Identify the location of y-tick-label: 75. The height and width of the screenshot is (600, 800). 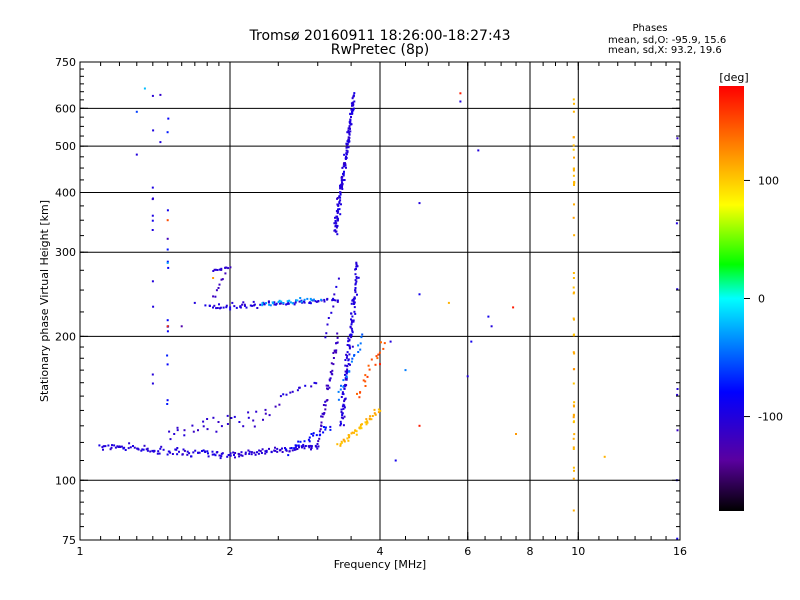
(69, 540).